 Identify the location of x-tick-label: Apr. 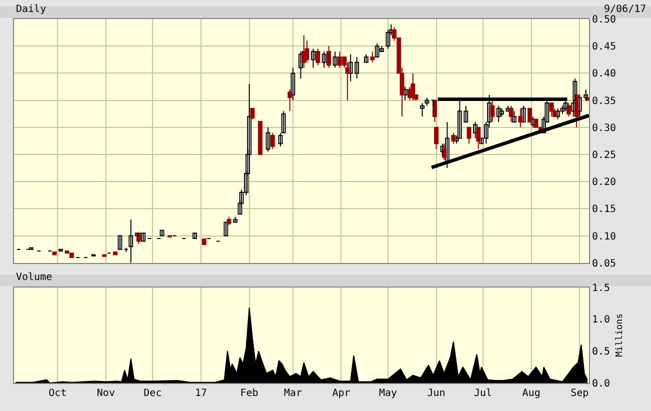
(341, 393).